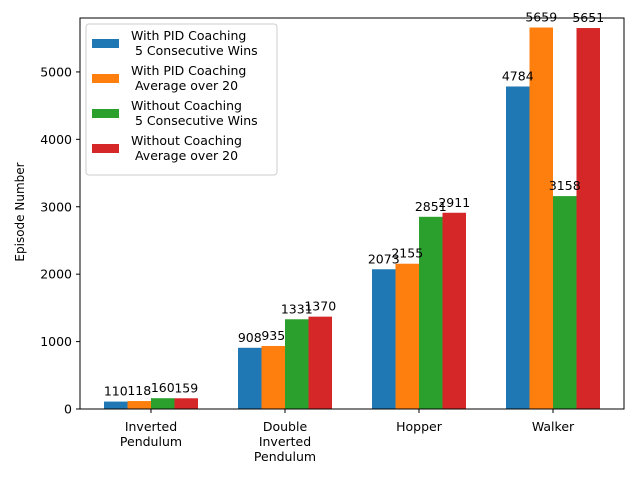  I want to click on bar-value-label: 2155, so click(407, 253).